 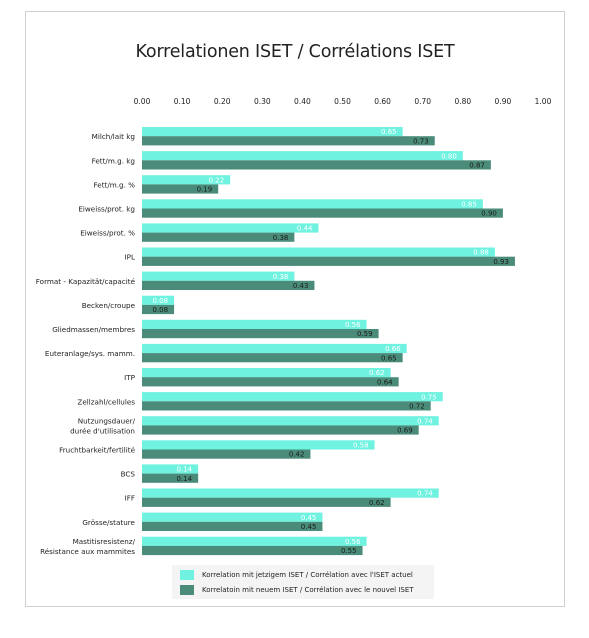 I want to click on data-label-new: 0.14, so click(x=185, y=479).